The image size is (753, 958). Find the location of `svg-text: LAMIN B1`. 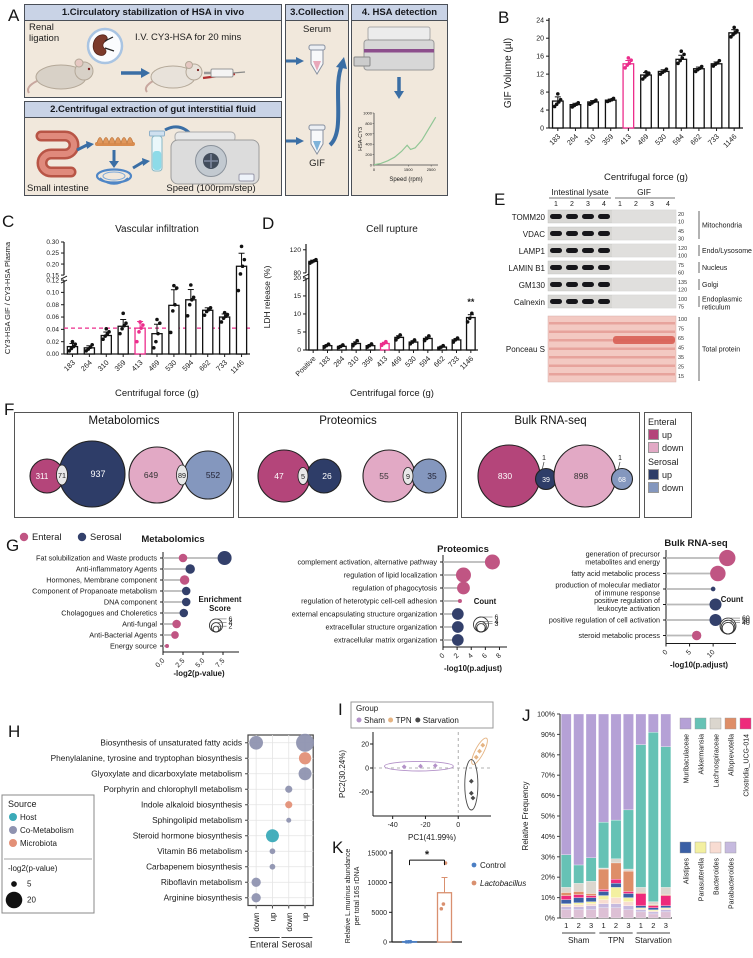

svg-text: LAMIN B1 is located at coordinates (527, 268).